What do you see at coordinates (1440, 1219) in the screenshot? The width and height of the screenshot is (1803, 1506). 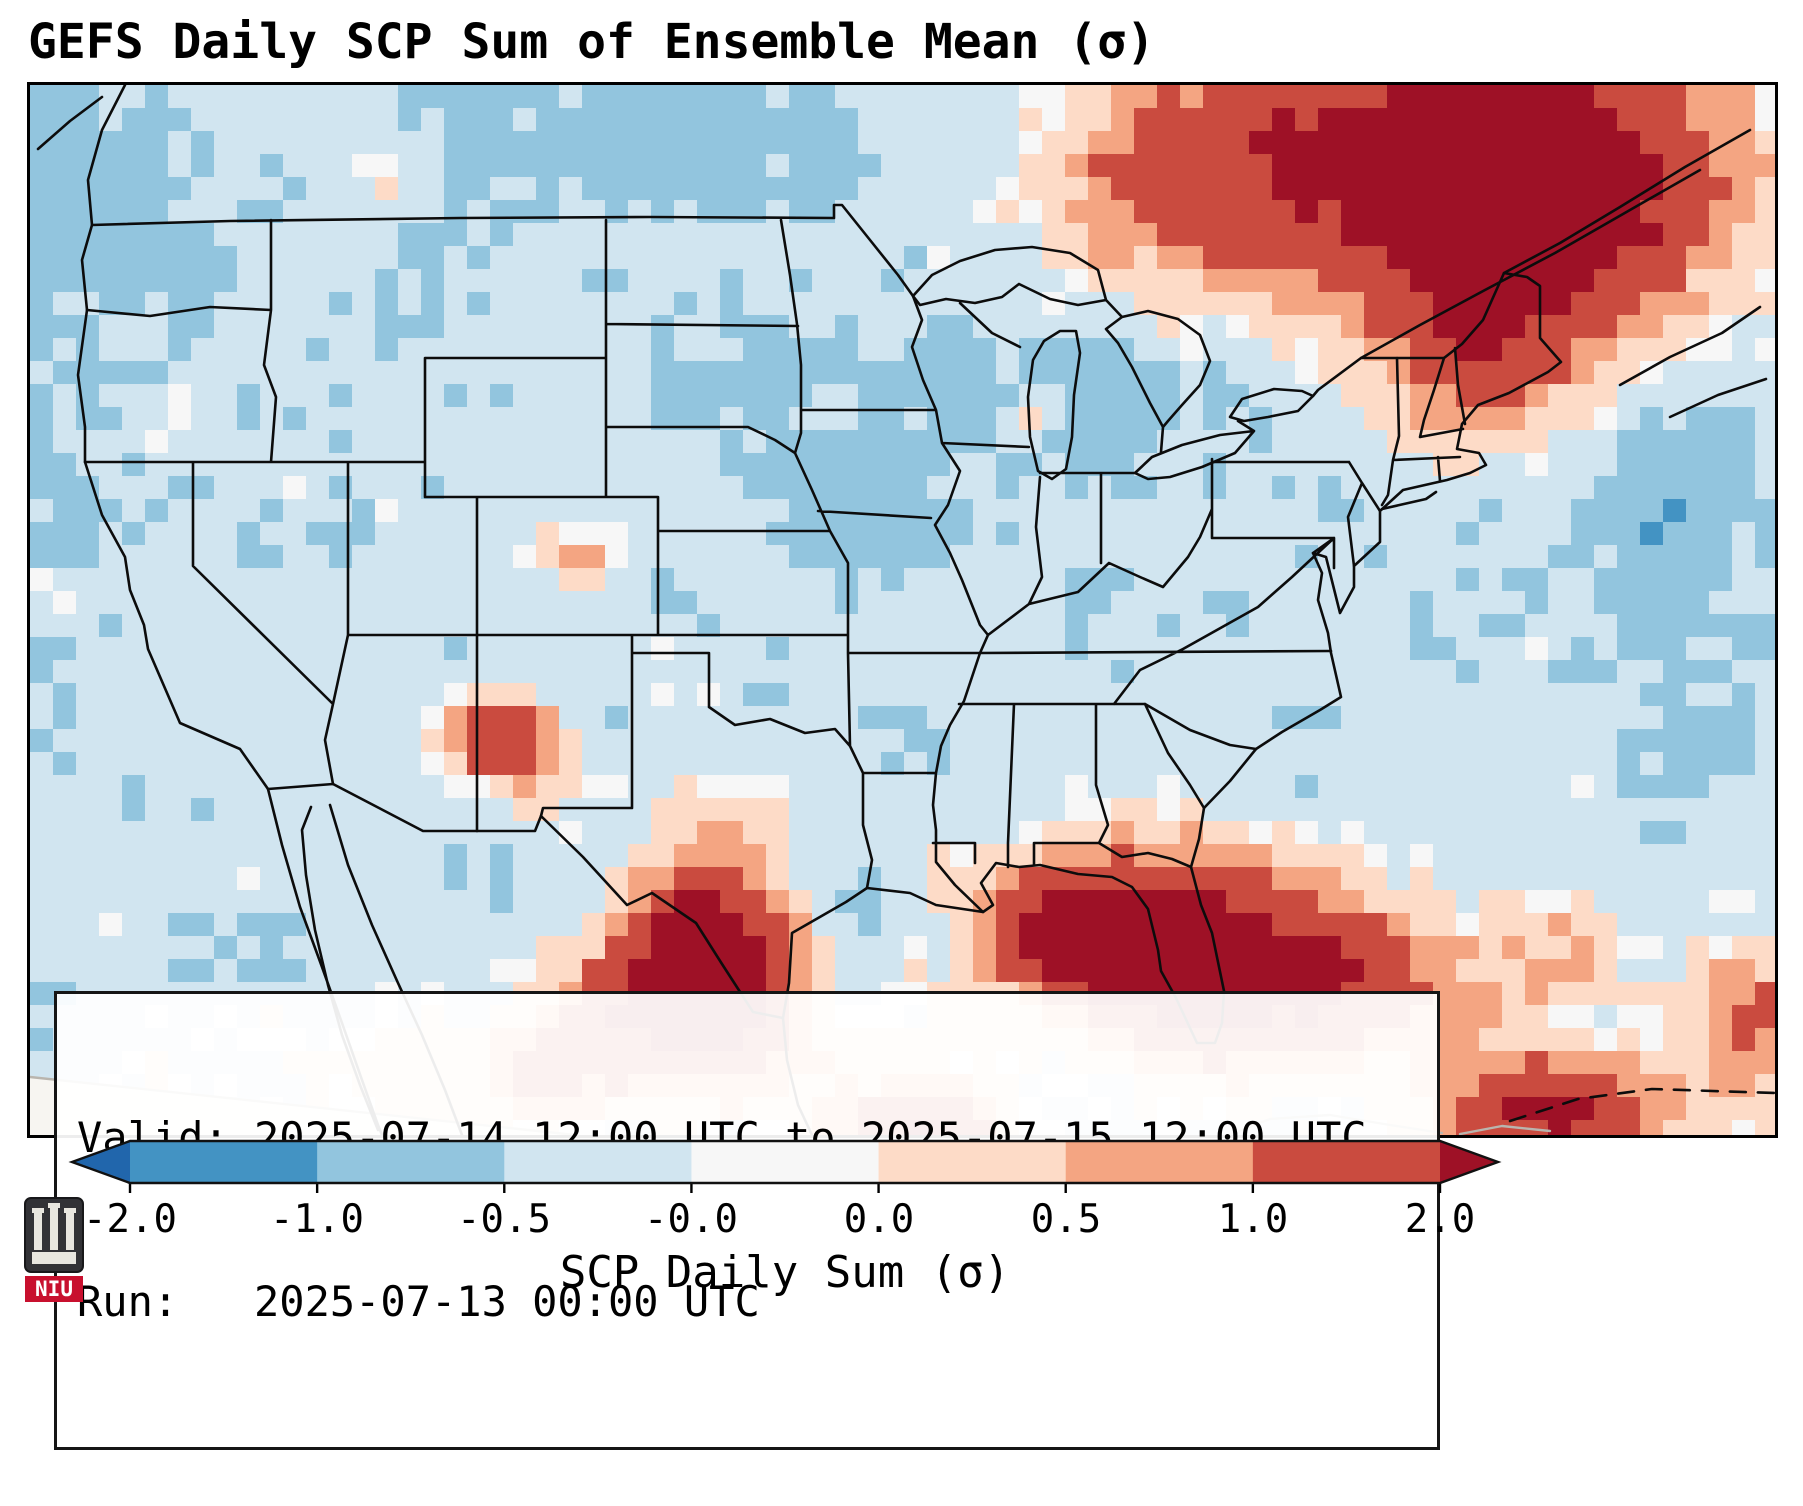 I see `colorbar-tick-label: 2.0` at bounding box center [1440, 1219].